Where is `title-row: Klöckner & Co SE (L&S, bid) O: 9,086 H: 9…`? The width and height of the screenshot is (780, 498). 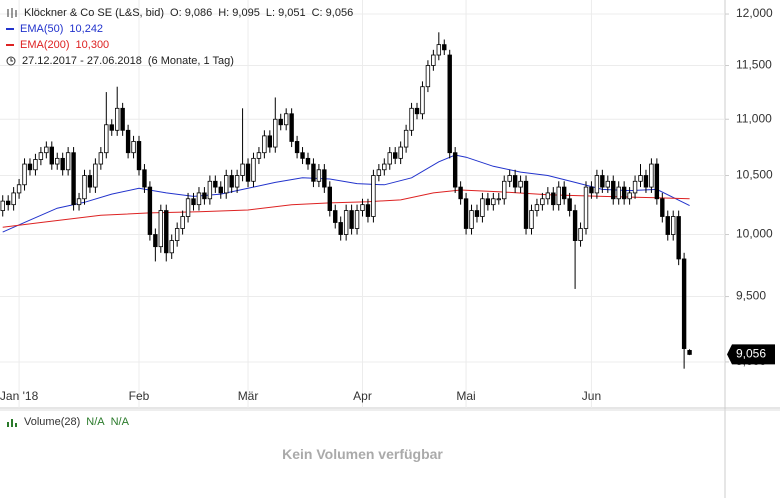 title-row: Klöckner & Co SE (L&S, bid) O: 9,086 H: 9… is located at coordinates (179, 13).